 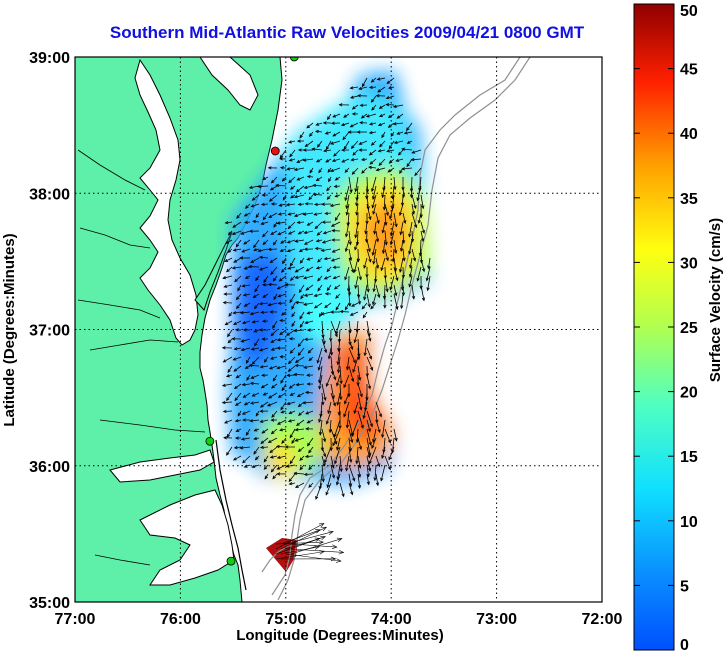 I want to click on latitude-tick-label: 37:00, so click(x=49, y=331).